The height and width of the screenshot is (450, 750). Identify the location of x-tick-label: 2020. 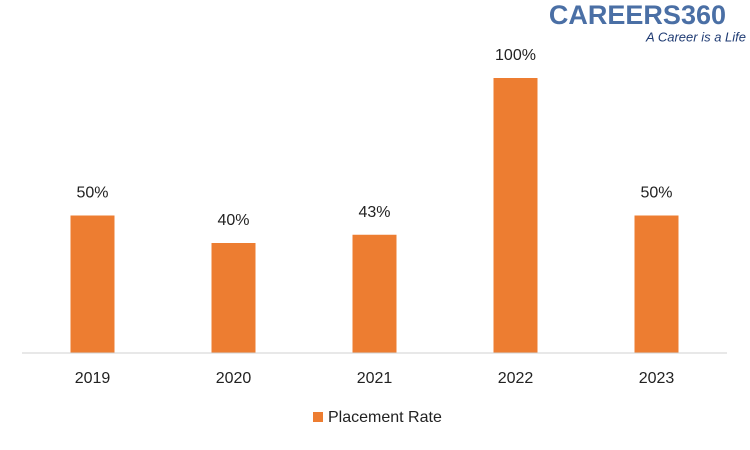
(234, 378).